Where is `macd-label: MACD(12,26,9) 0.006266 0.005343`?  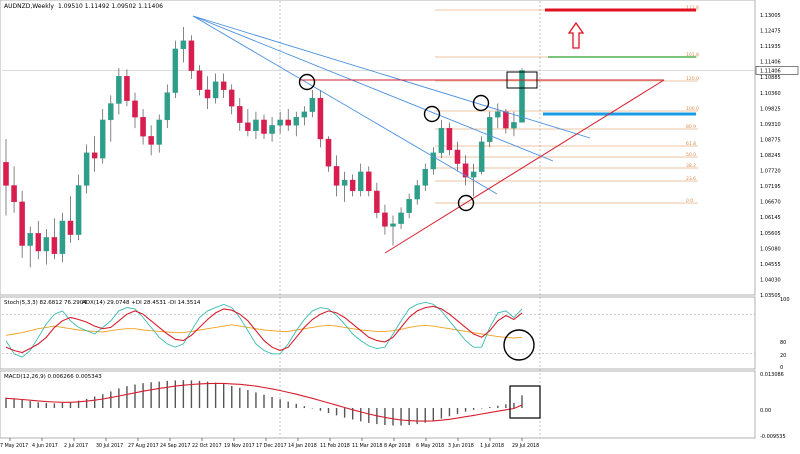
macd-label: MACD(12,26,9) 0.006266 0.005343 is located at coordinates (53, 377).